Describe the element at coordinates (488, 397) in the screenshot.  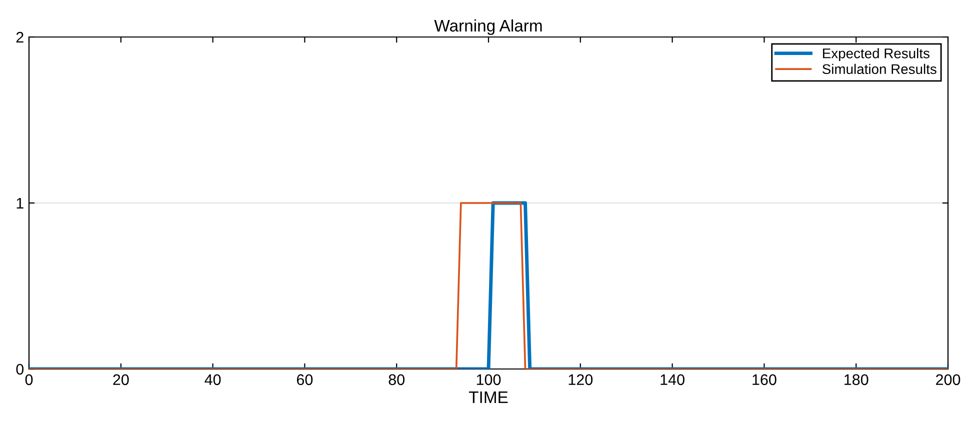
I see `x-axis-title: TIME` at that location.